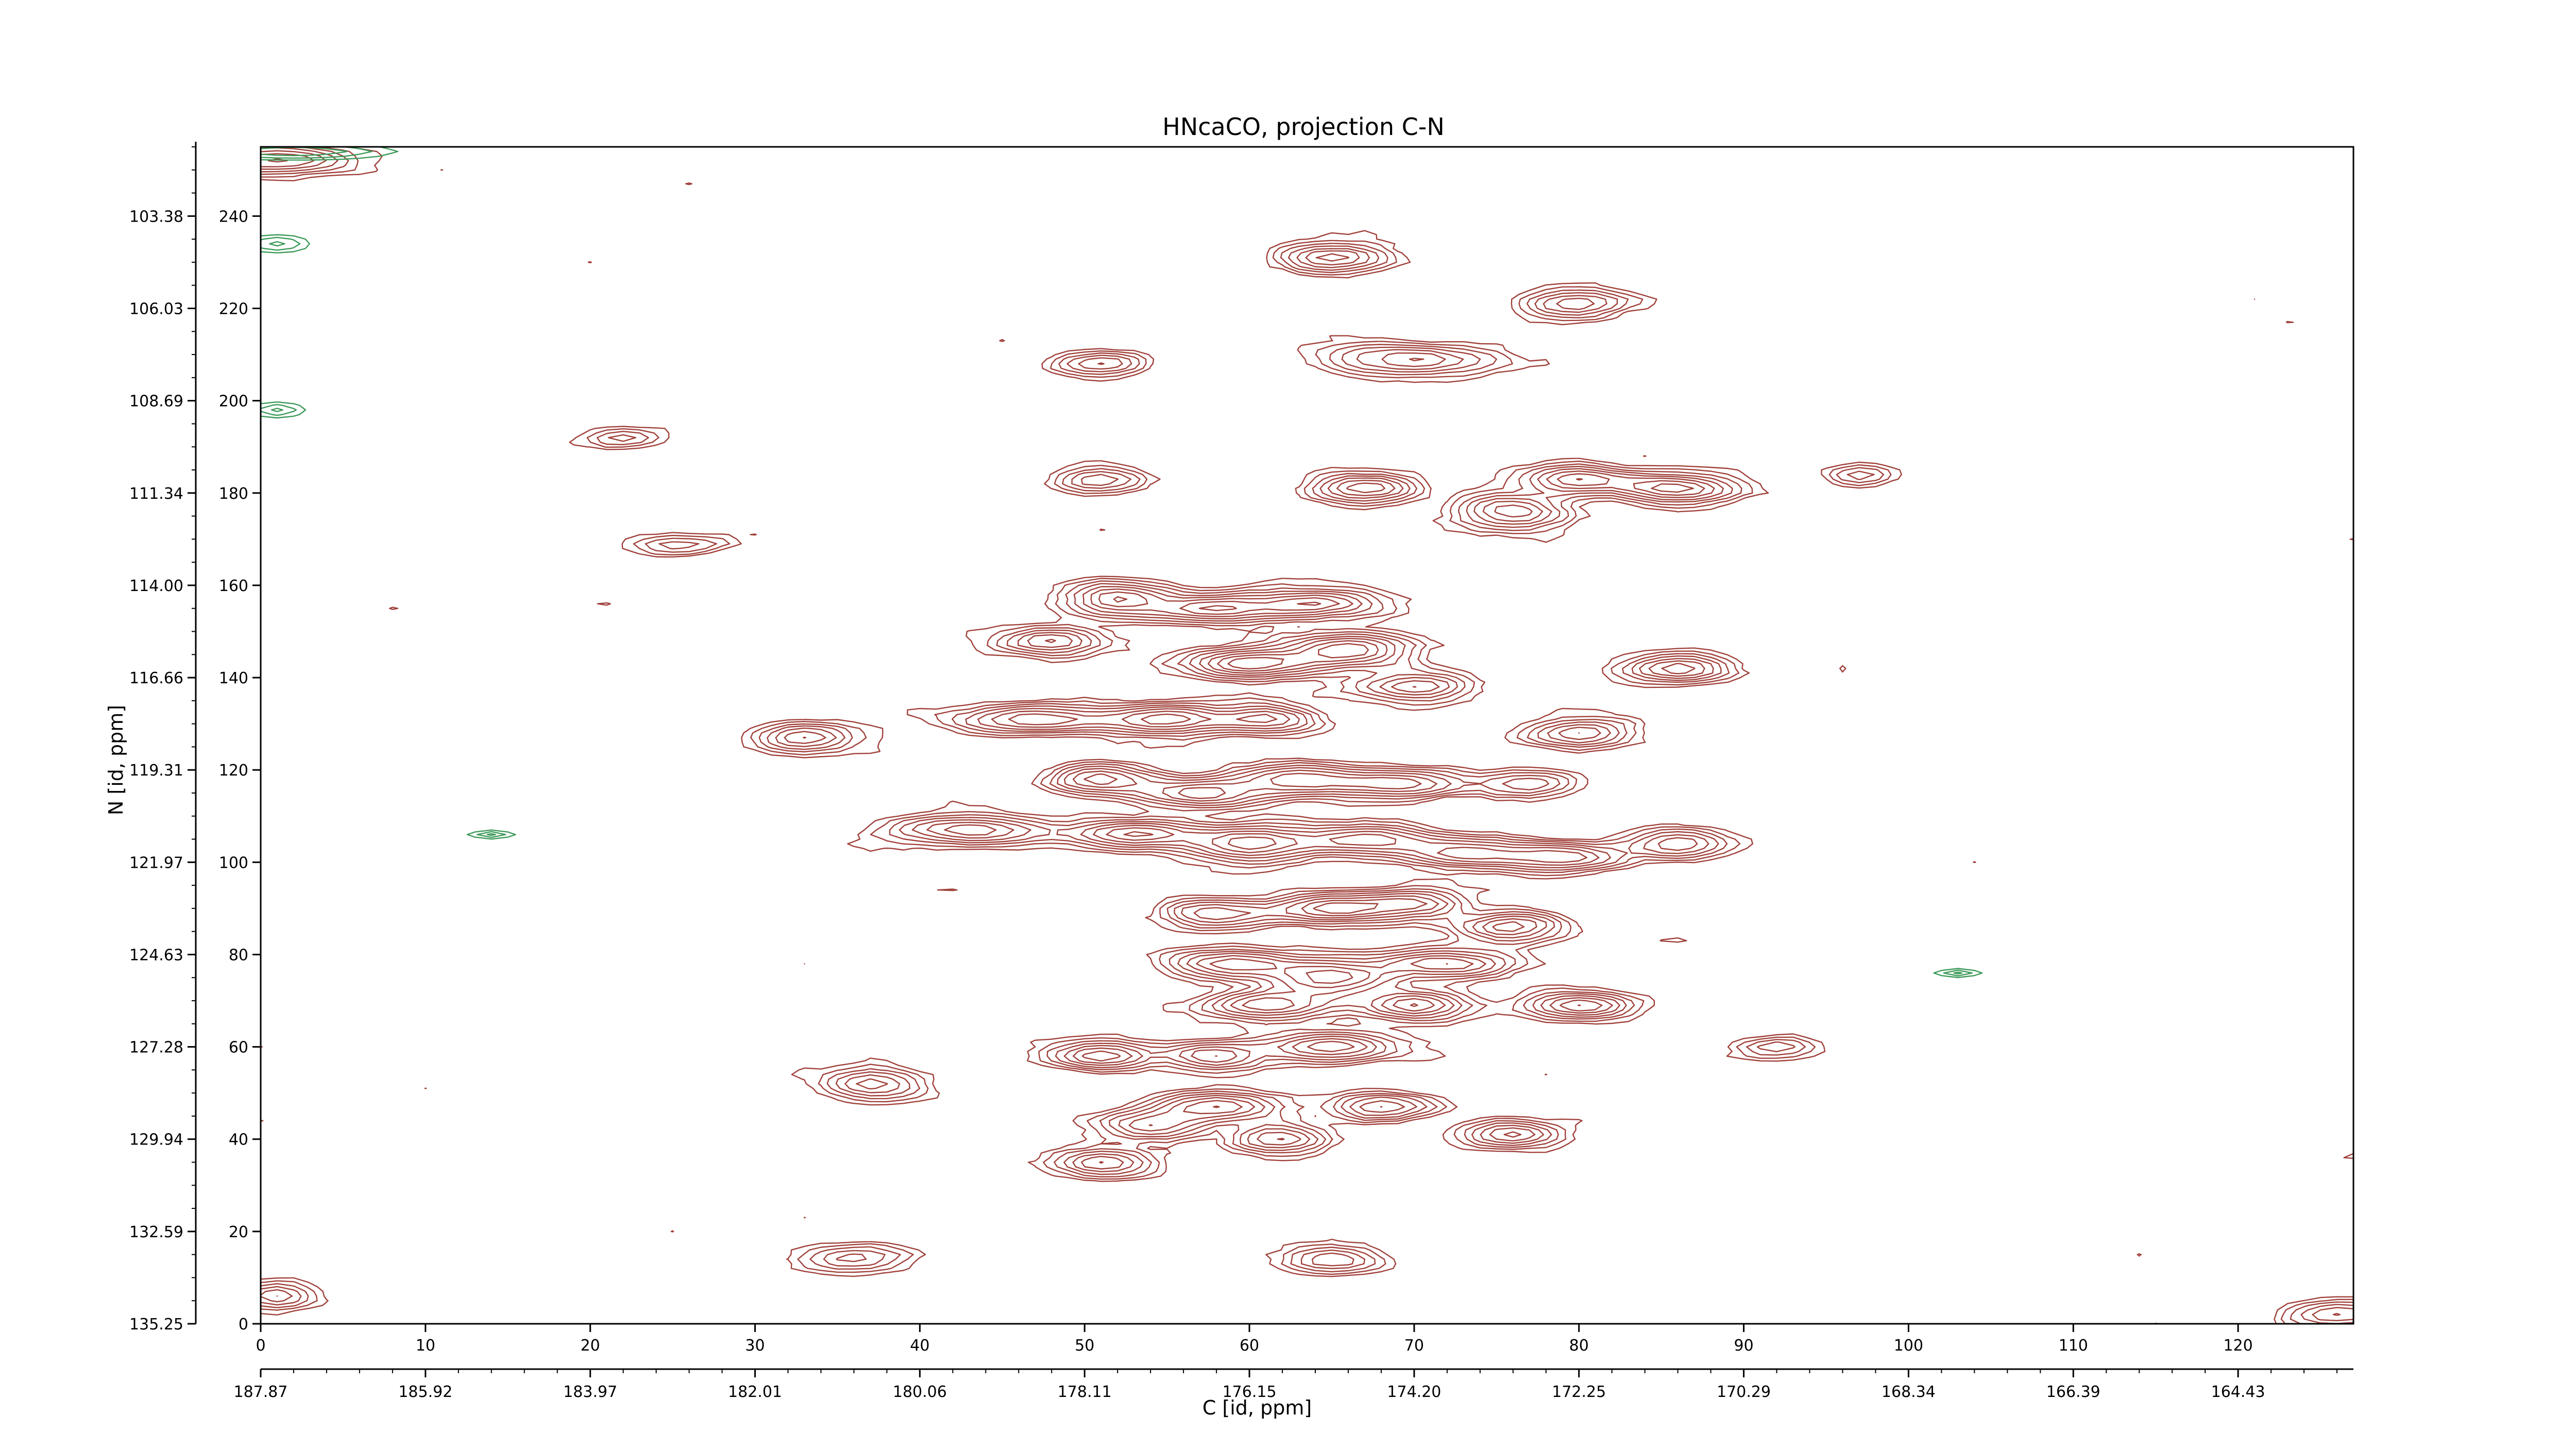 The width and height of the screenshot is (2576, 1449). I want to click on x-ppm-tick-label: 182.01, so click(755, 1392).